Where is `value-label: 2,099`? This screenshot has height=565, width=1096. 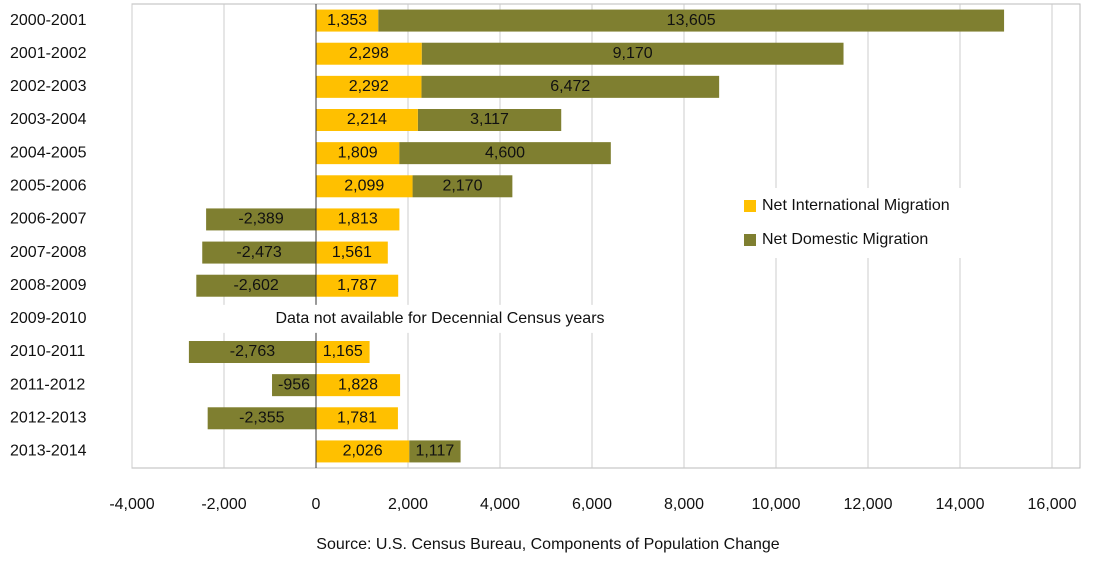
value-label: 2,099 is located at coordinates (364, 186).